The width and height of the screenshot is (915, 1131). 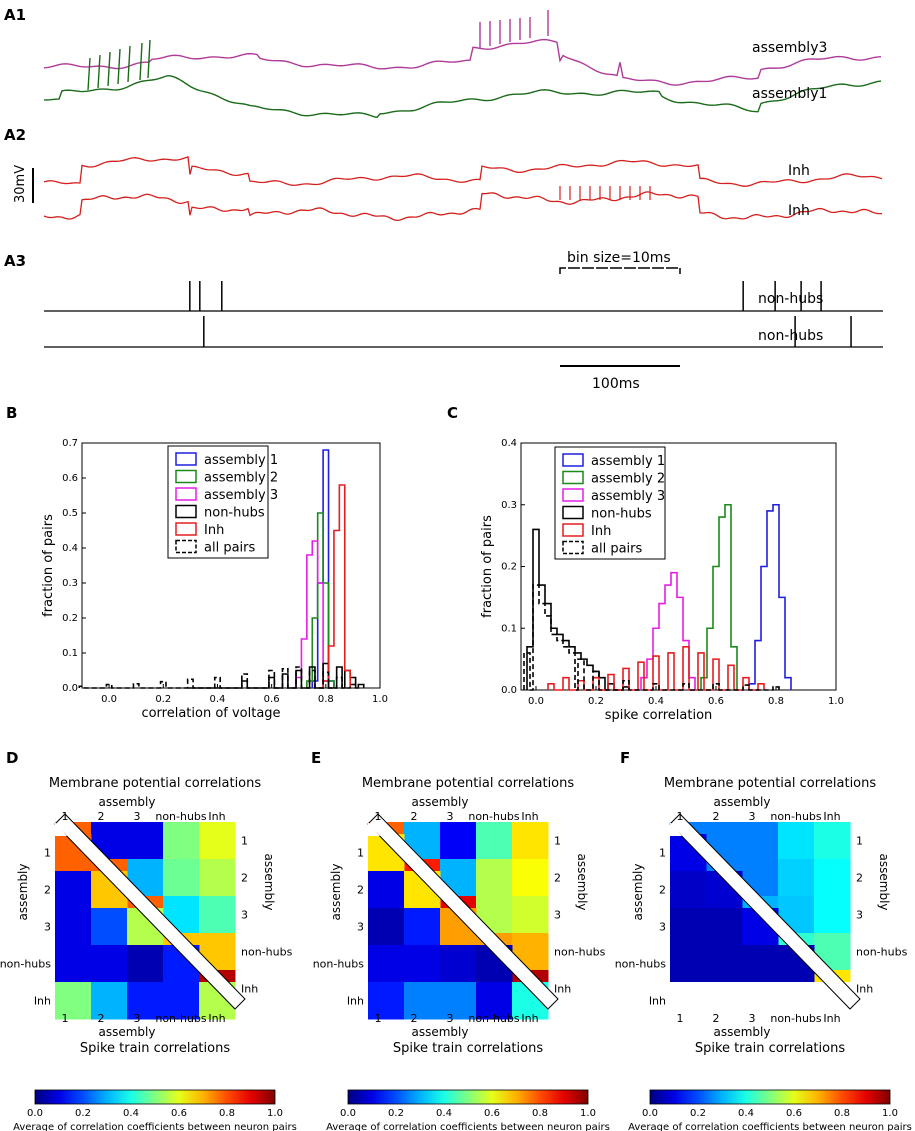 I want to click on colorbar-tick-label: 0.0, so click(x=348, y=1113).